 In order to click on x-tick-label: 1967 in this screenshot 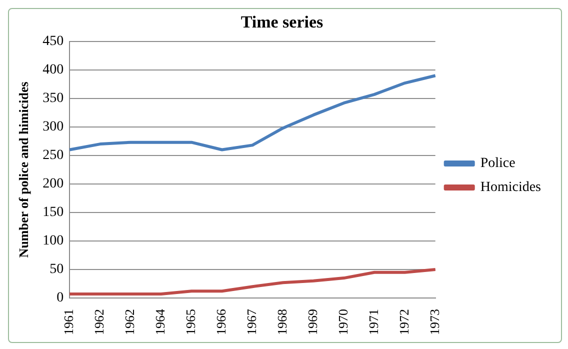, I will do `click(251, 321)`.